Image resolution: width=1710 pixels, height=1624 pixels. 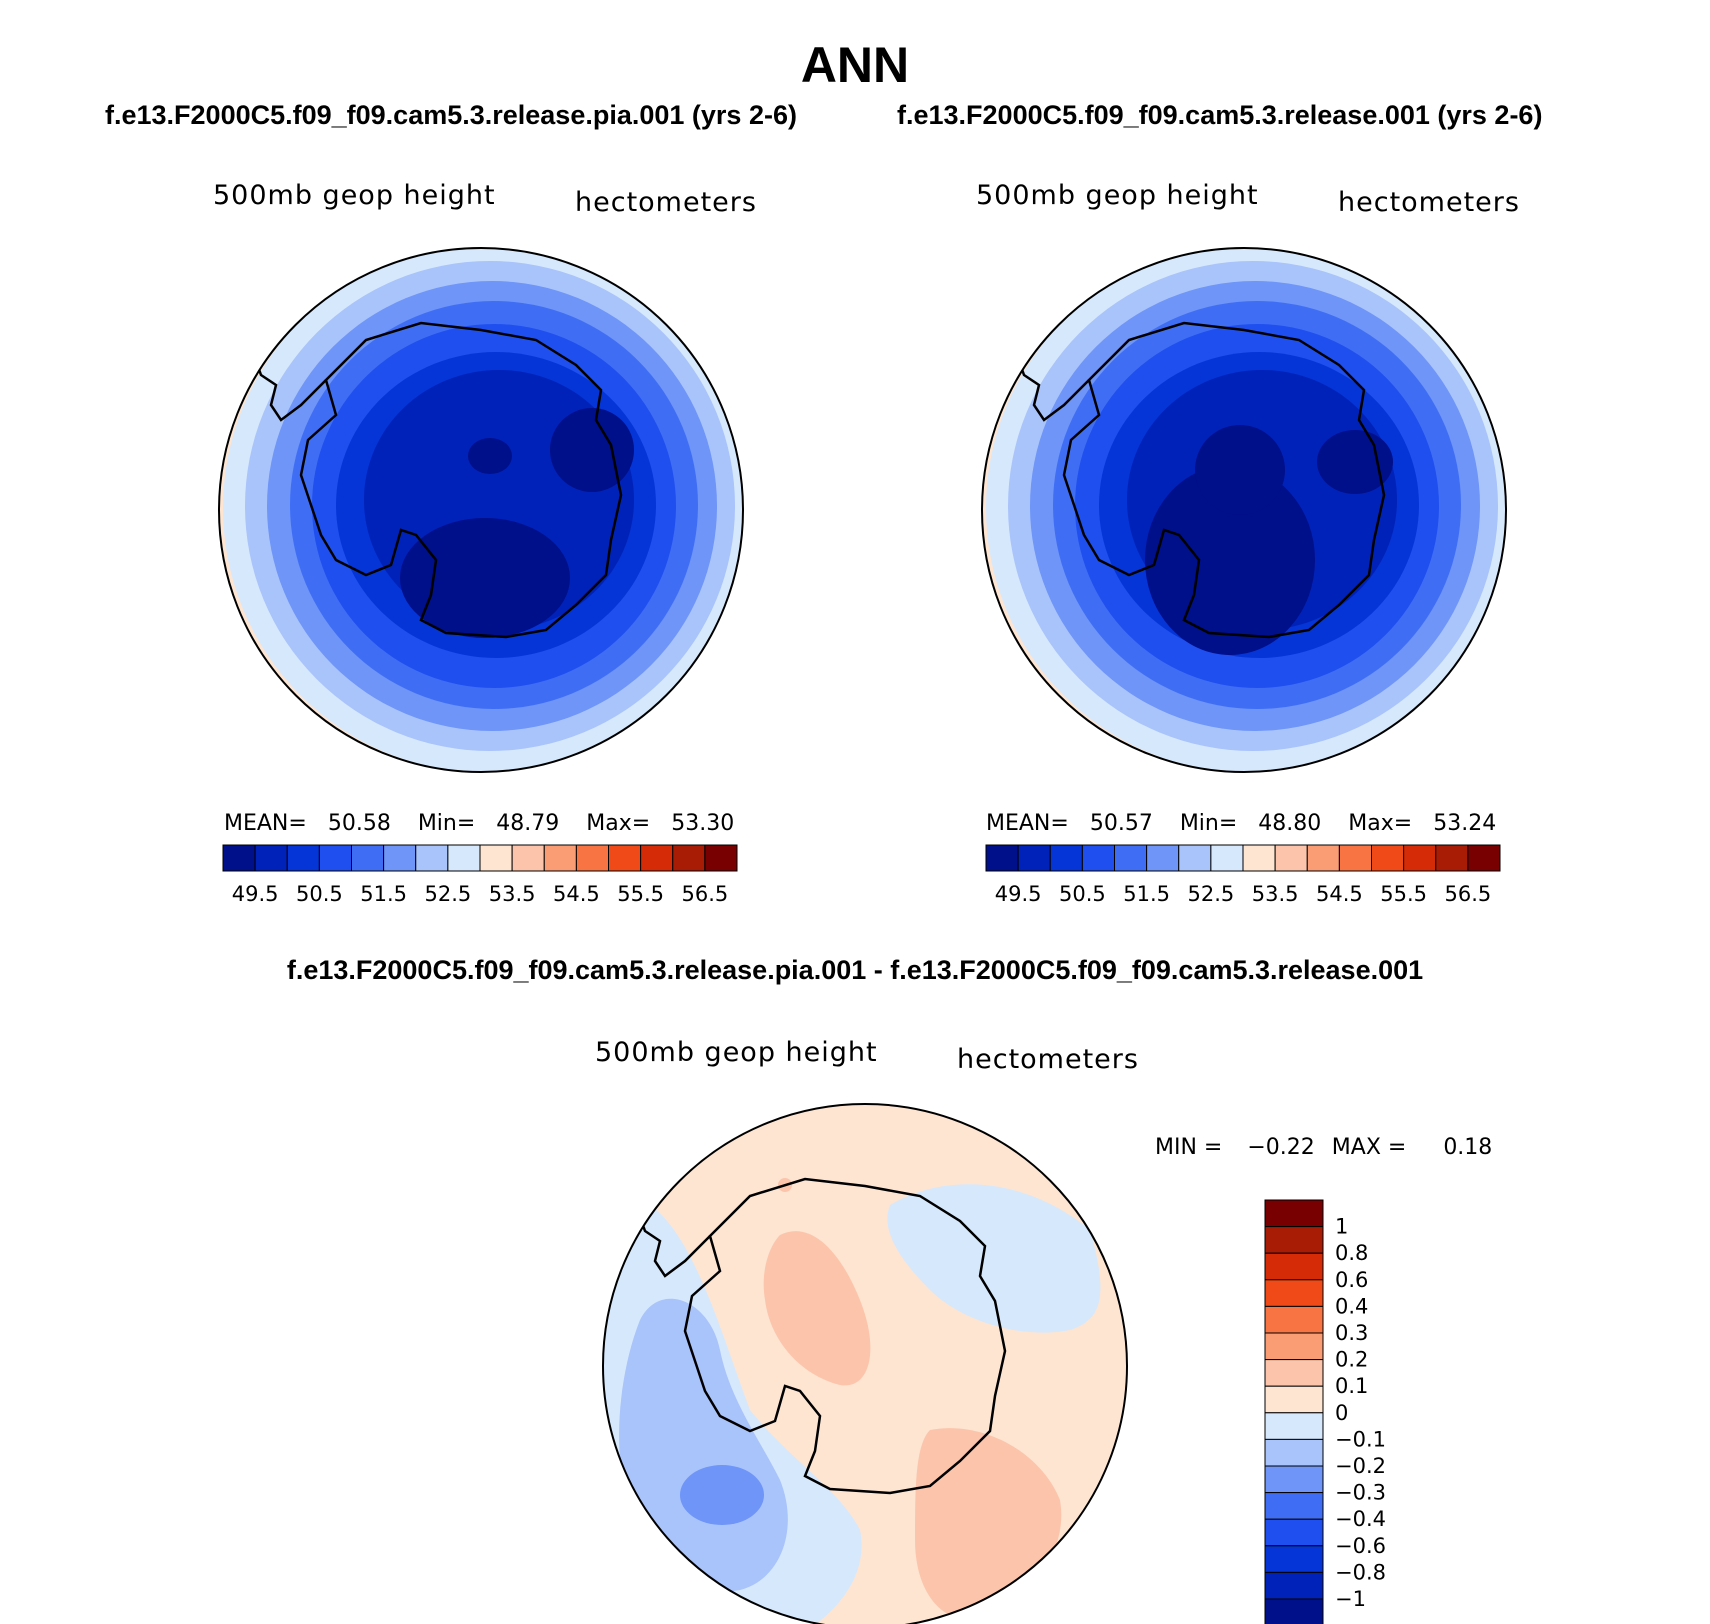 I want to click on right-colorbar-tick-label: 54.5, so click(x=1339, y=894).